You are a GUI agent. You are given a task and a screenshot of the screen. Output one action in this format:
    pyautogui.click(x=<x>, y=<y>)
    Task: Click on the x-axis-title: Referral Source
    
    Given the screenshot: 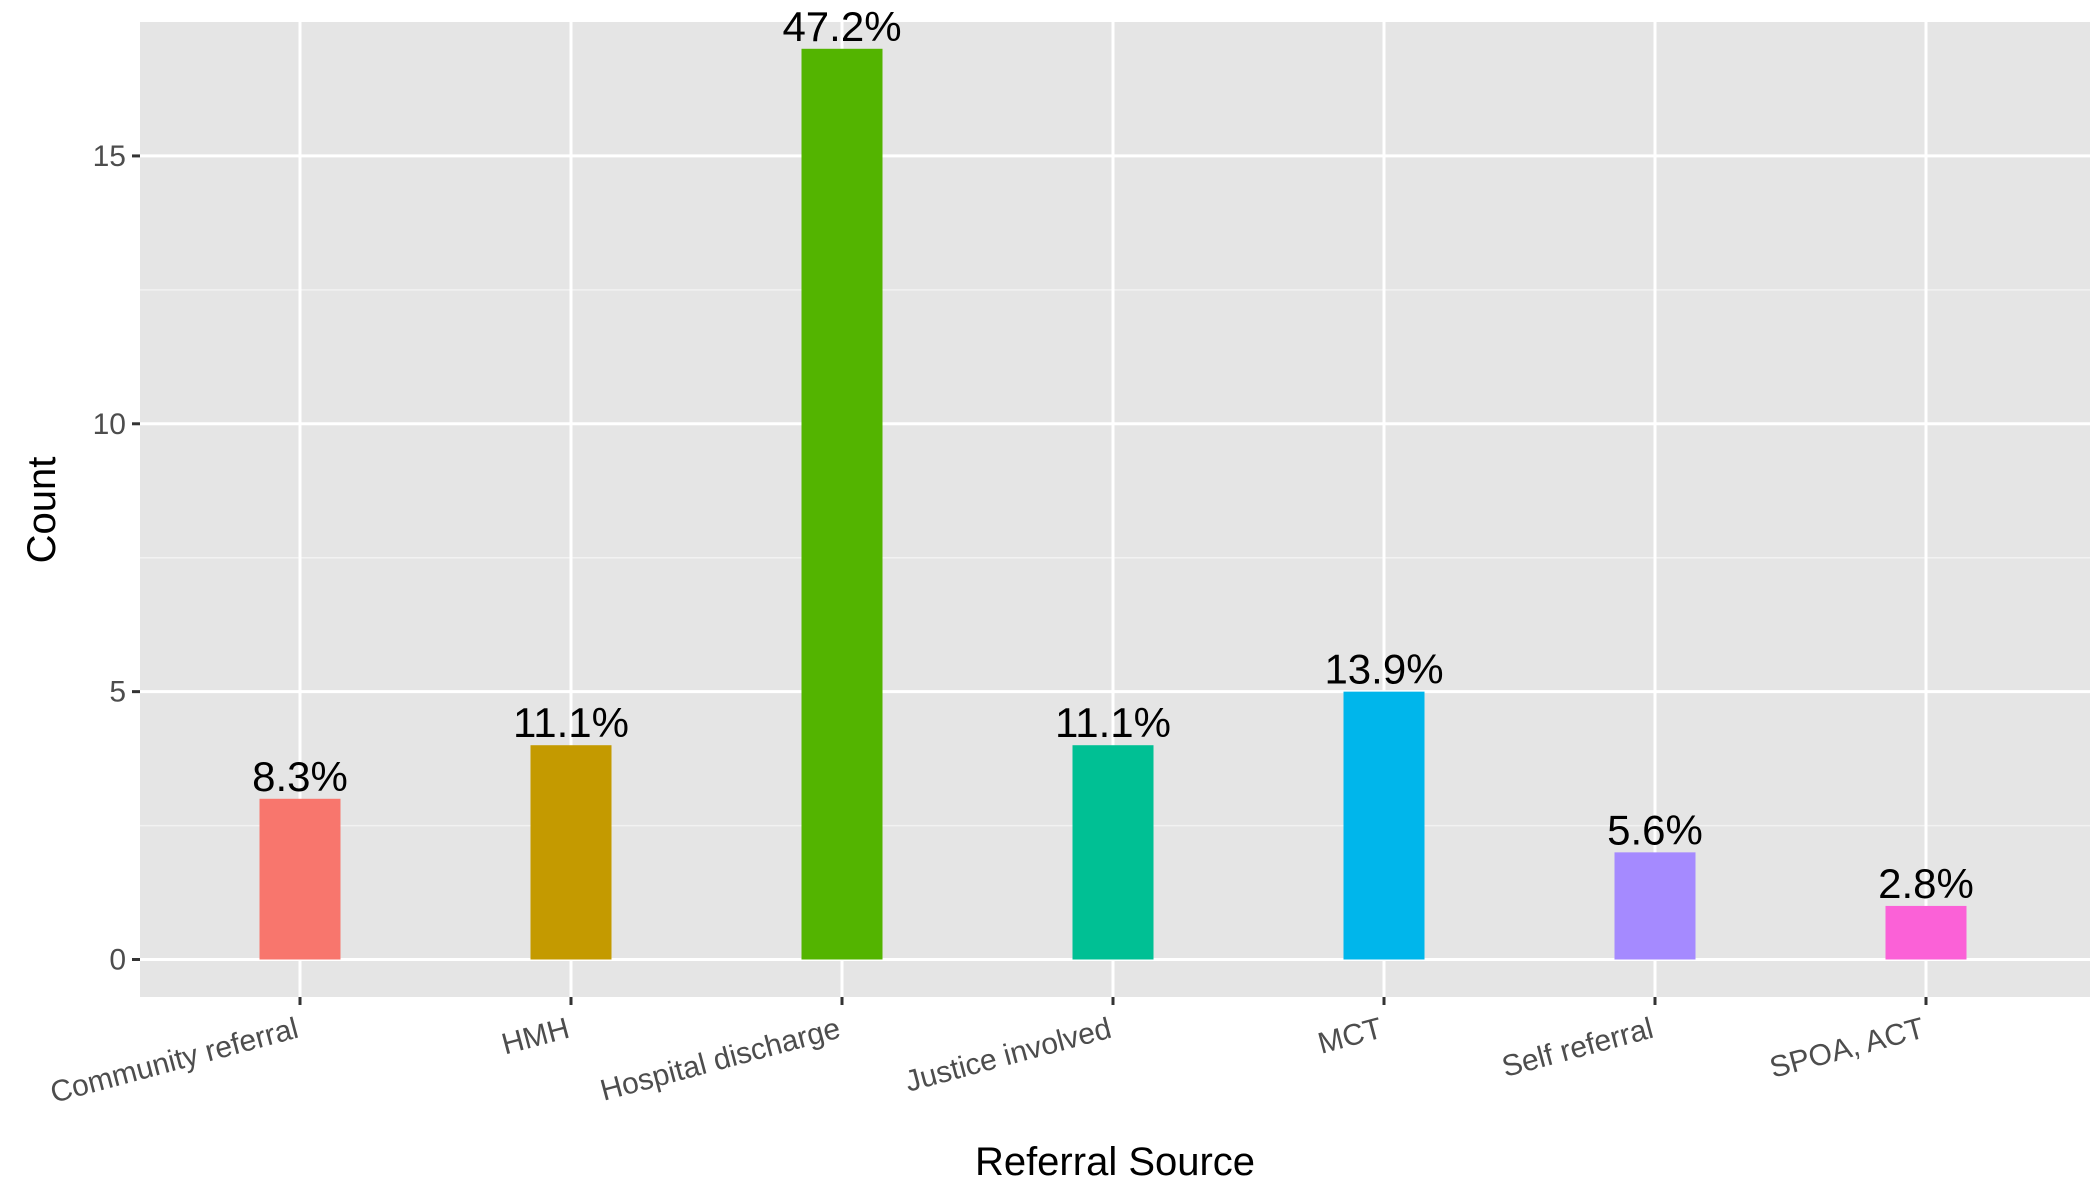 What is the action you would take?
    pyautogui.click(x=1115, y=1162)
    